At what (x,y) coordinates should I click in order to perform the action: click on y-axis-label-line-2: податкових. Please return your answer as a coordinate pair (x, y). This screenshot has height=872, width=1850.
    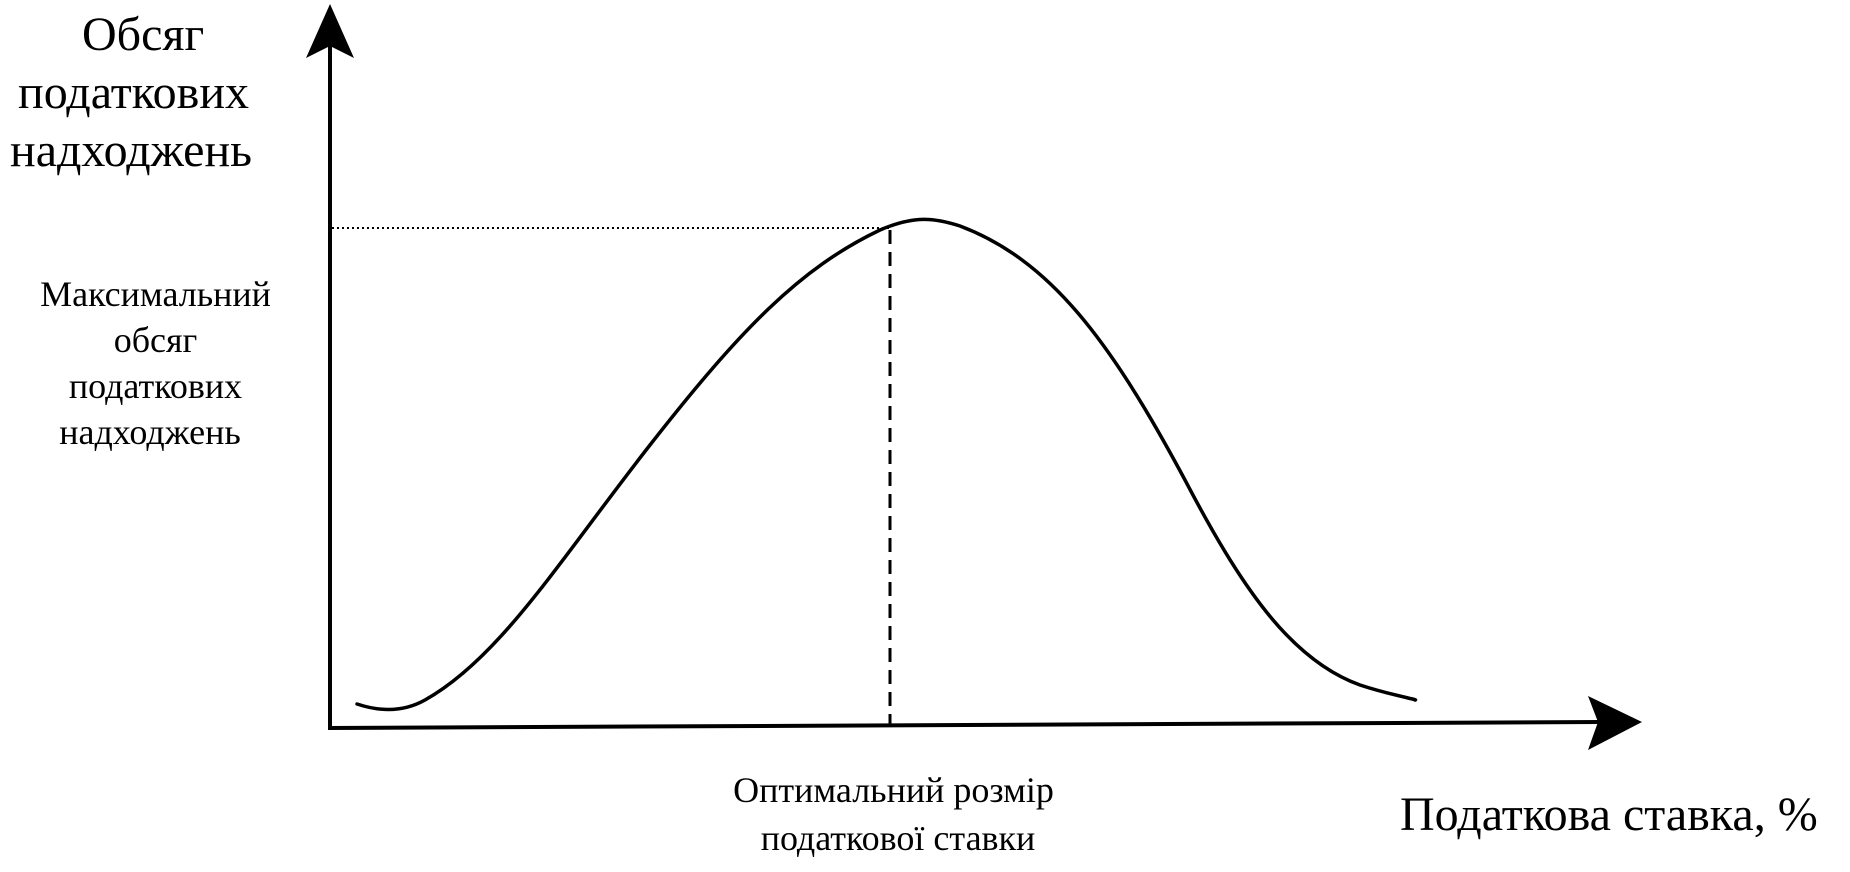
    Looking at the image, I should click on (133, 92).